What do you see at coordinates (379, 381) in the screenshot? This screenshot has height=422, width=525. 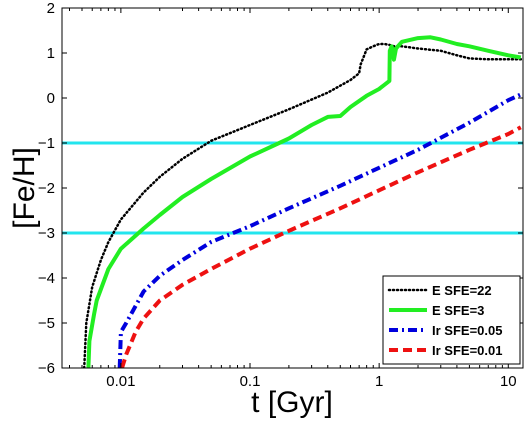 I see `x-tick-label: 1` at bounding box center [379, 381].